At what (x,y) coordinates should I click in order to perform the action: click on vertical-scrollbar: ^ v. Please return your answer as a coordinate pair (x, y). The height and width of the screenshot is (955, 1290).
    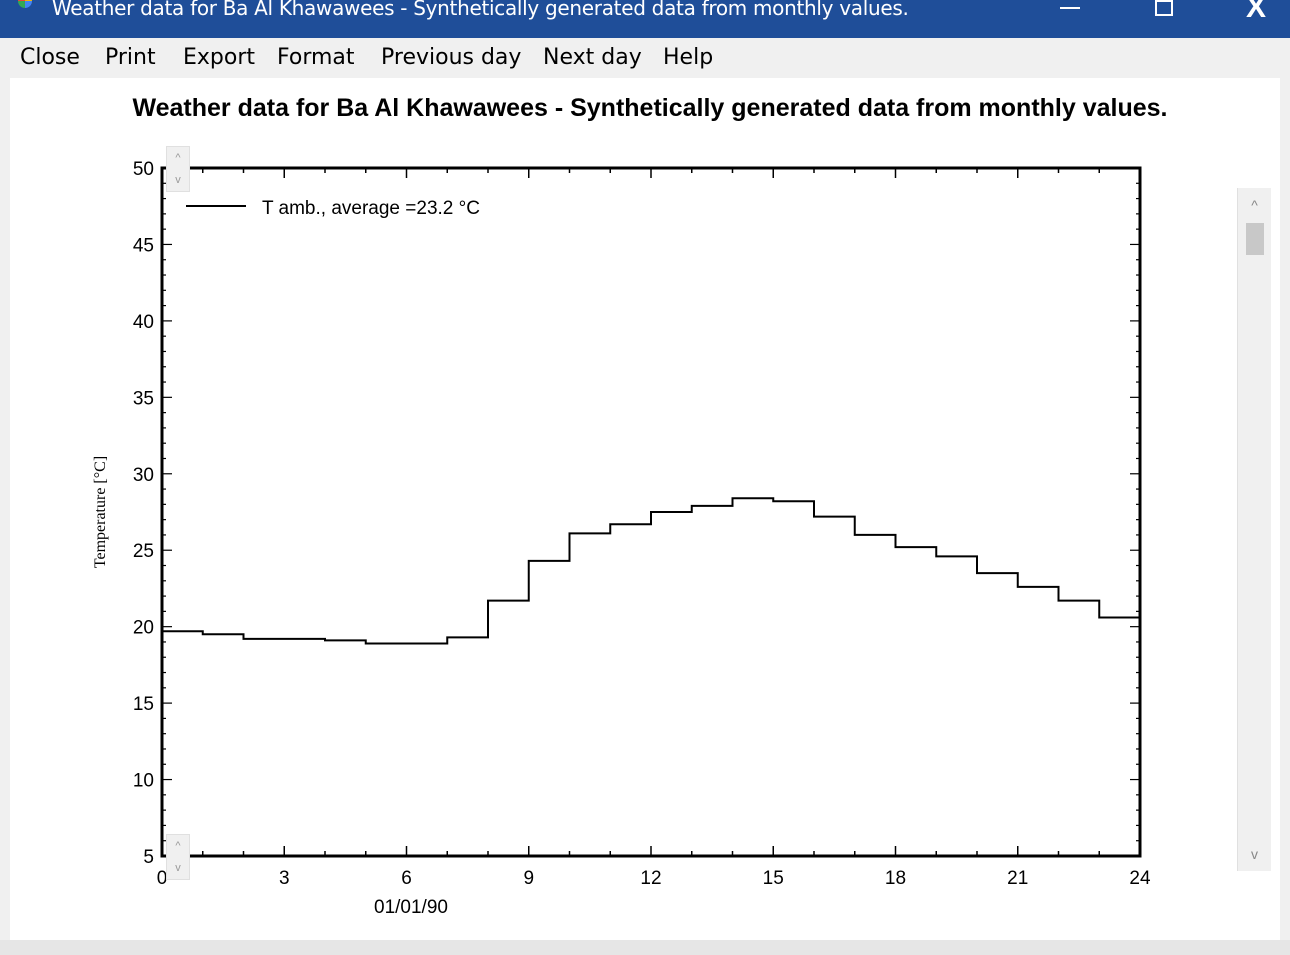
    Looking at the image, I should click on (1254, 529).